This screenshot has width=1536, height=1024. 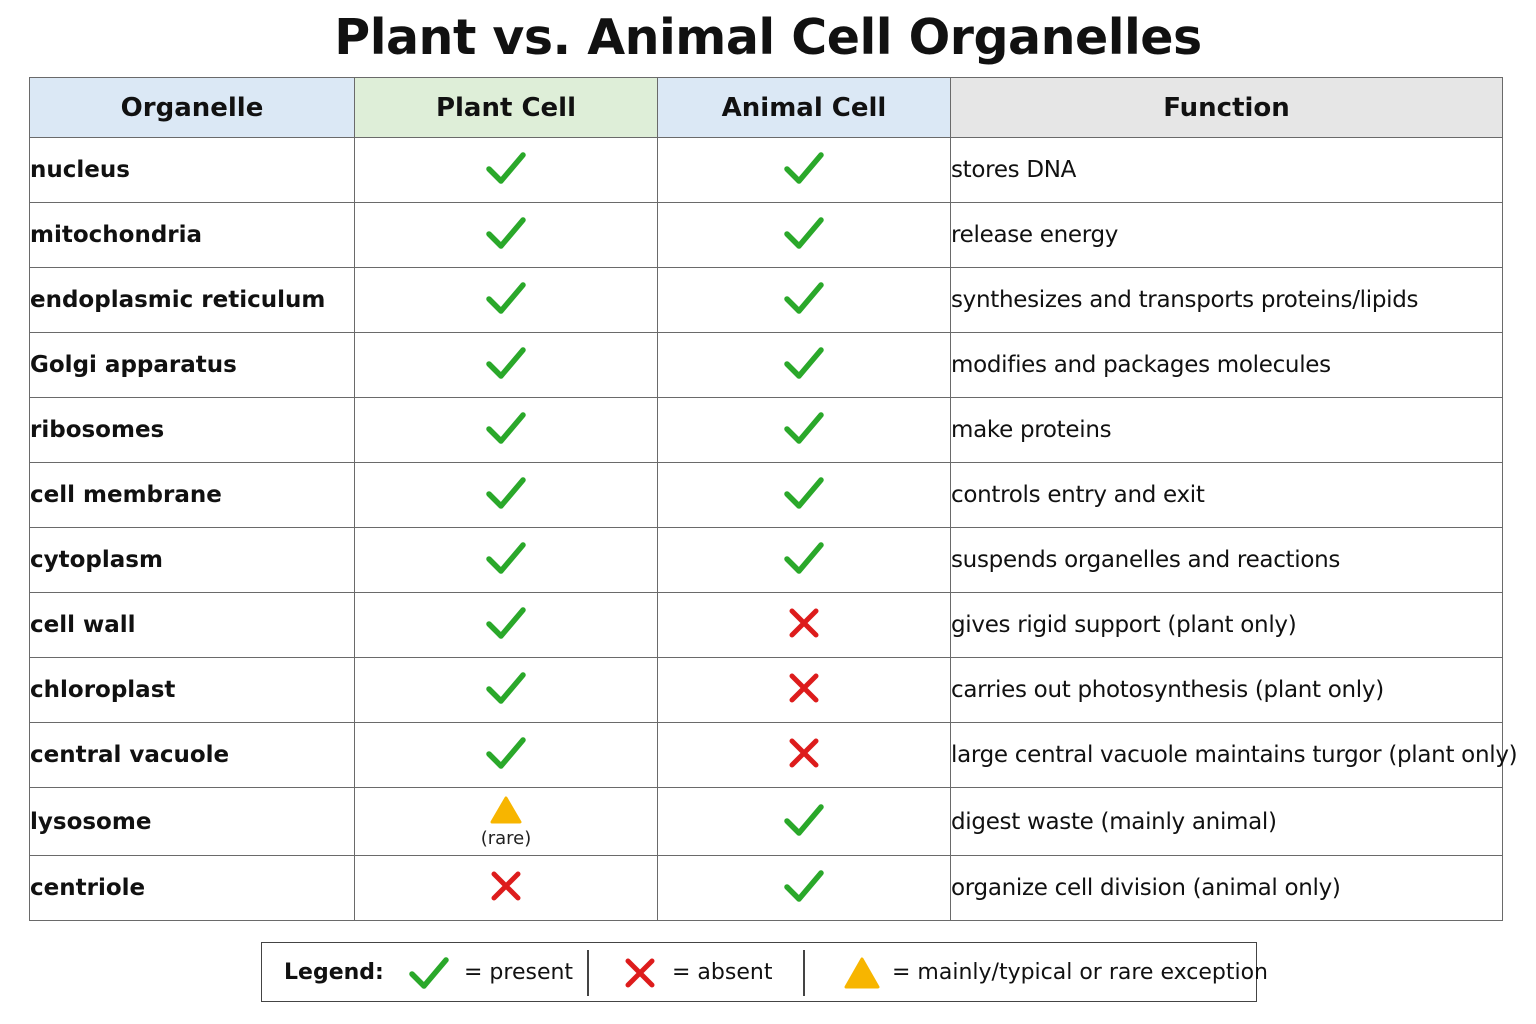 What do you see at coordinates (192, 430) in the screenshot?
I see `organelle-name: ribosomes` at bounding box center [192, 430].